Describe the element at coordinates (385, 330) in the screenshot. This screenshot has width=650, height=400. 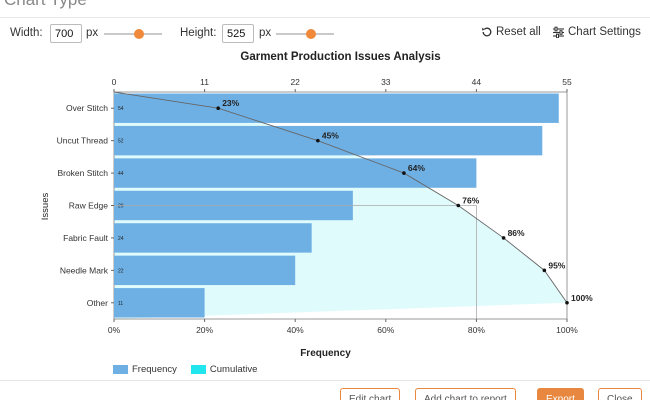
I see `bottom-axis-label-3: 60%` at that location.